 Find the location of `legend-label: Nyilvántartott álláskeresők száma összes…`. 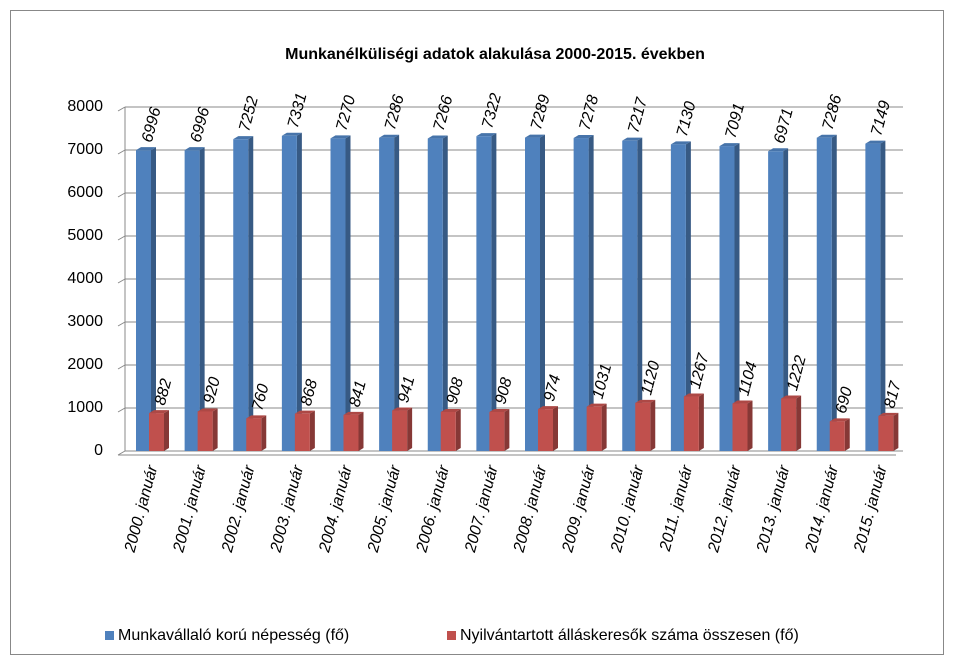

legend-label: Nyilvántartott álláskeresők száma összes… is located at coordinates (629, 635).